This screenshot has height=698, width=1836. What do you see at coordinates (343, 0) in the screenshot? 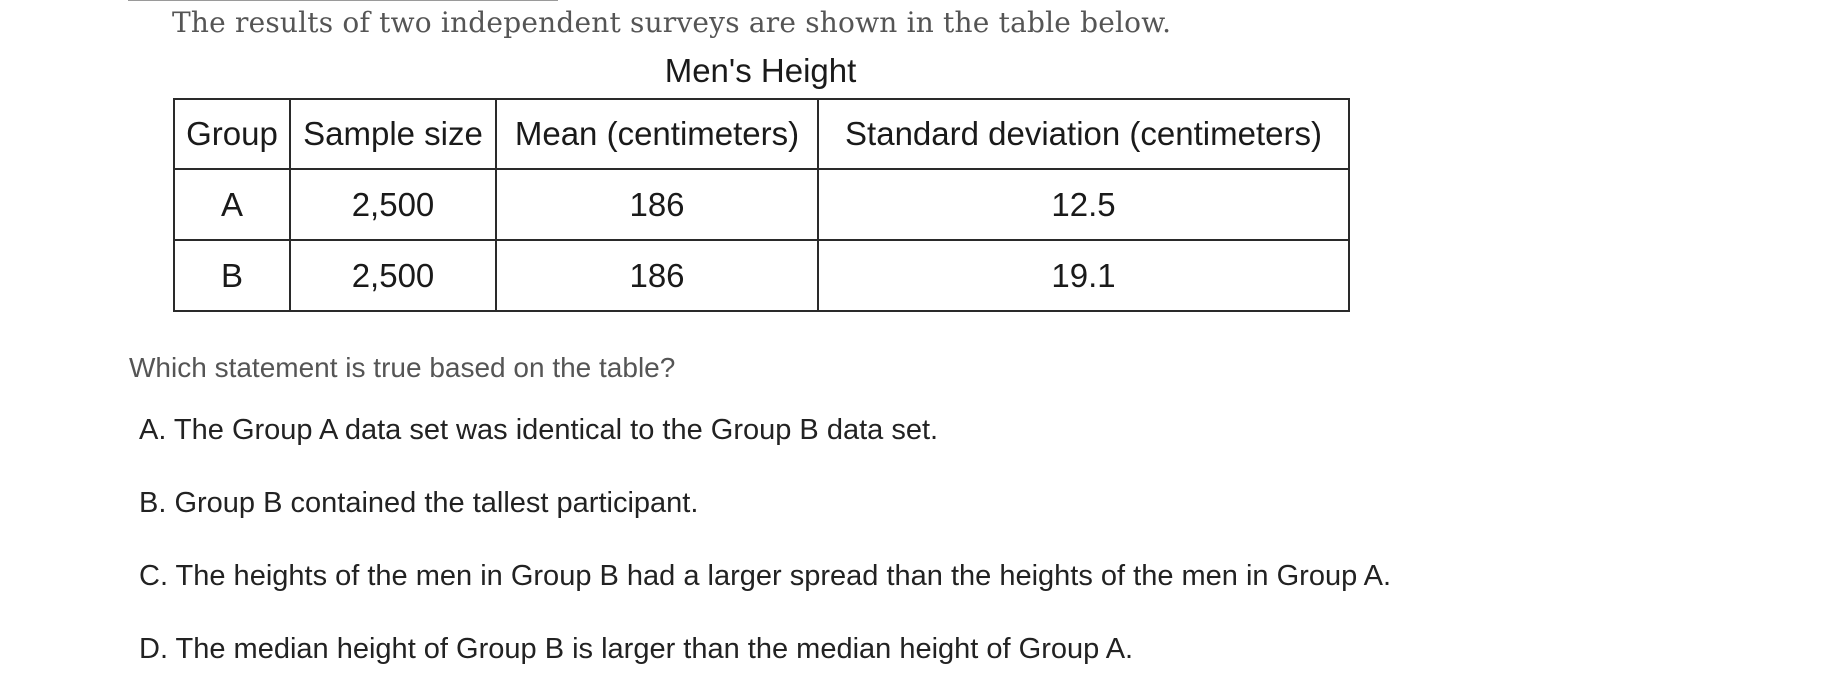
I see `top-divider` at bounding box center [343, 0].